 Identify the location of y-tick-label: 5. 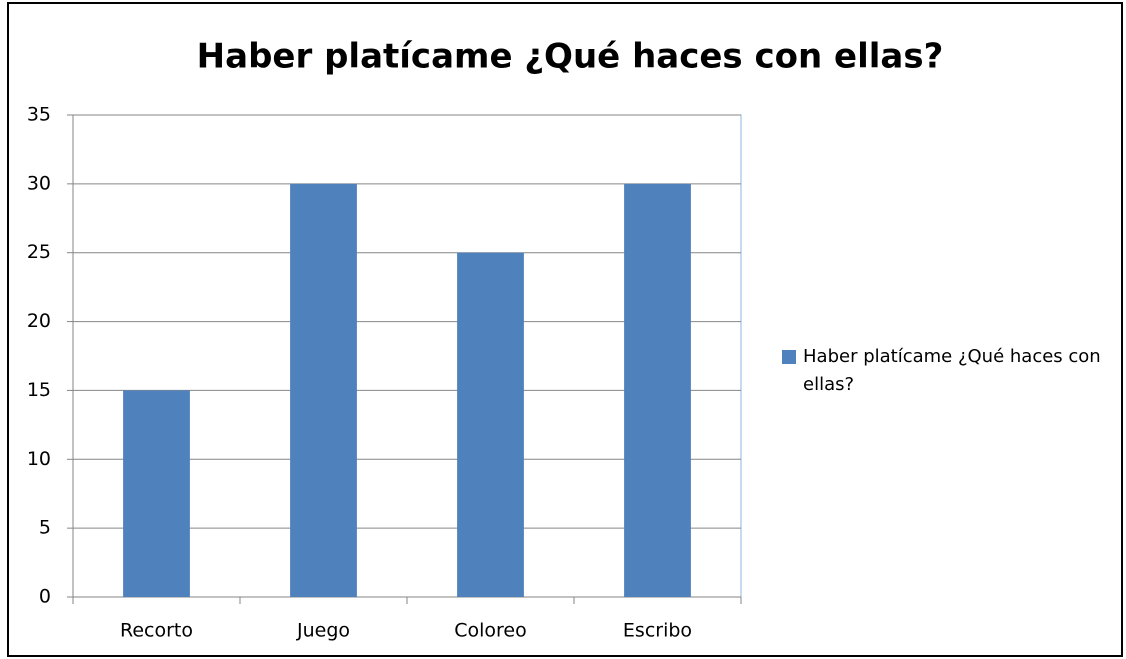
(45, 528).